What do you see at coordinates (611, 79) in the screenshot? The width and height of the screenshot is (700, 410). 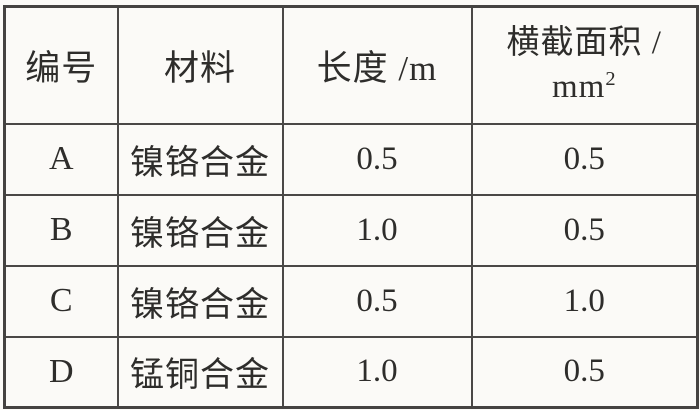 I see `area-unit-exponent: 2` at bounding box center [611, 79].